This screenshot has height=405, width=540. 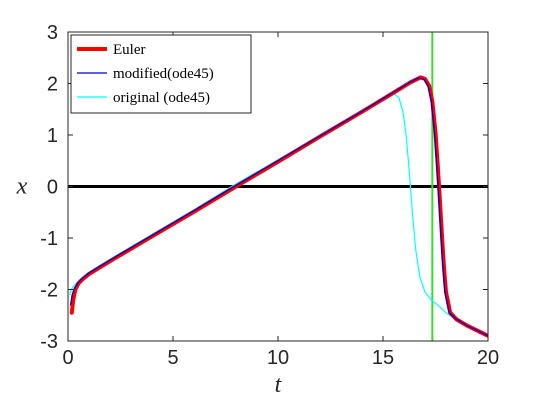 What do you see at coordinates (129, 50) in the screenshot?
I see `legend-label-0: Euler` at bounding box center [129, 50].